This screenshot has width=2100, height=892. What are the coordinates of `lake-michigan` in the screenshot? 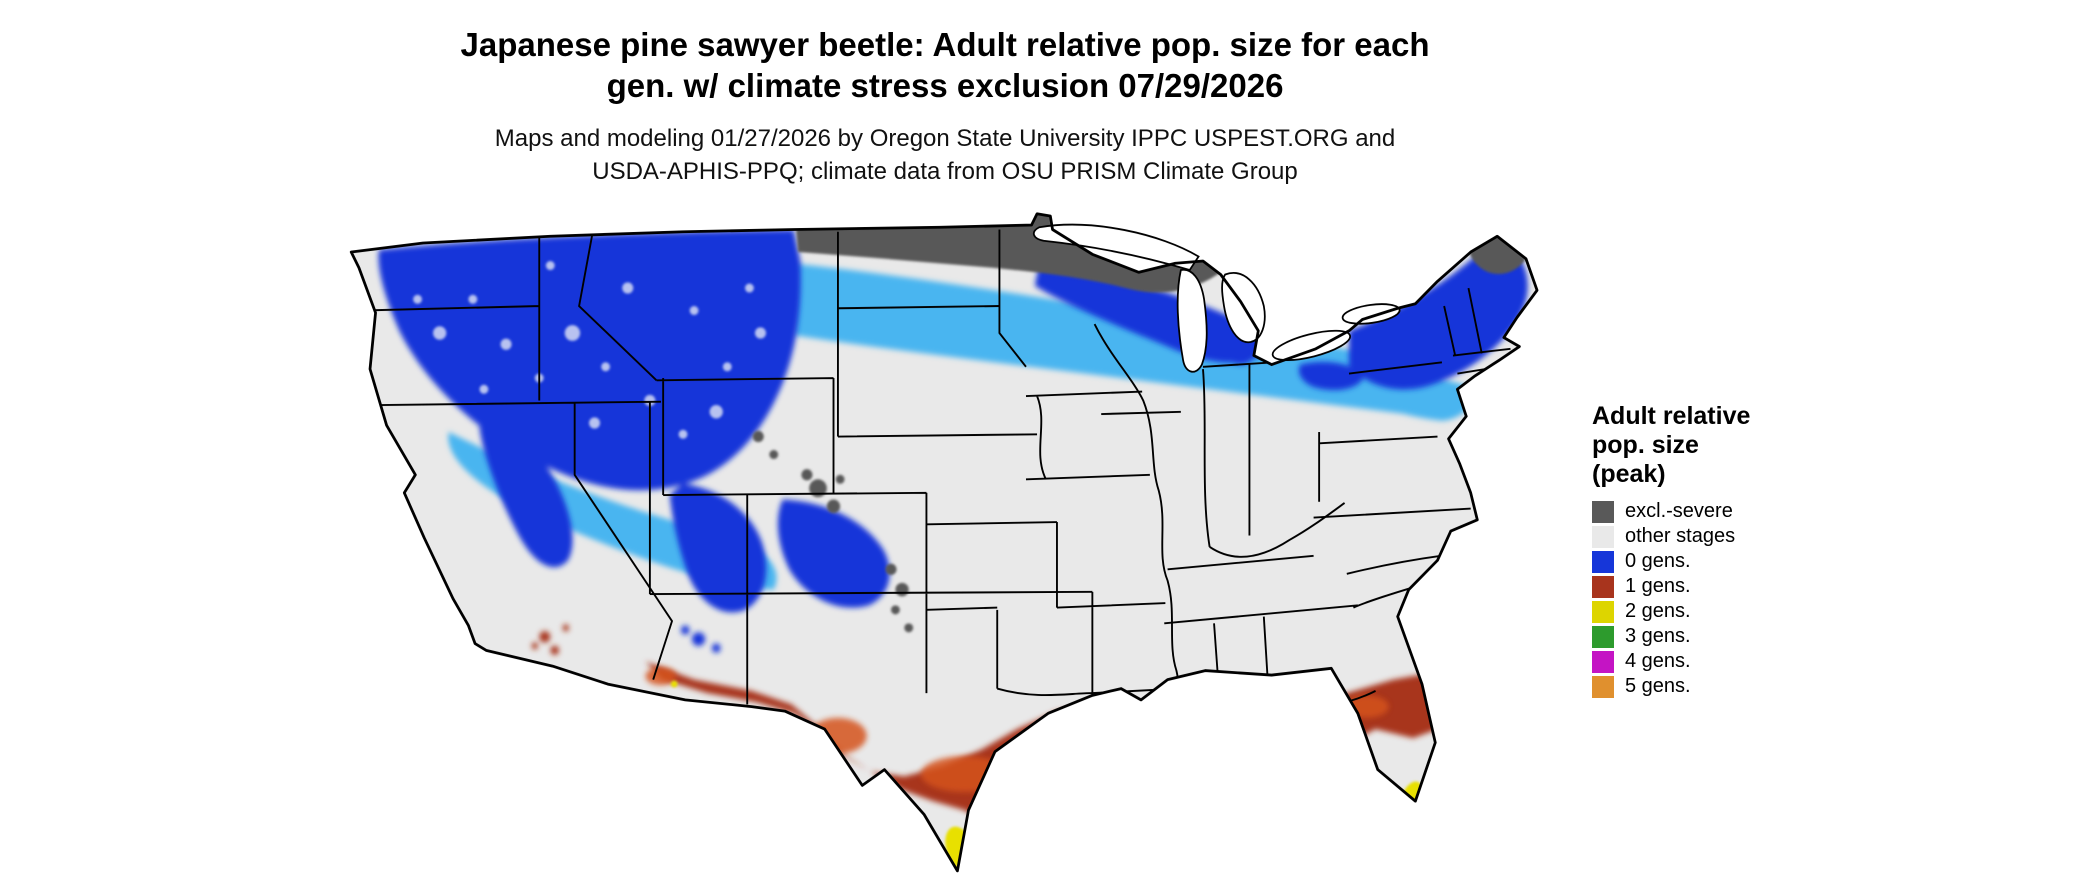 It's located at (1192, 320).